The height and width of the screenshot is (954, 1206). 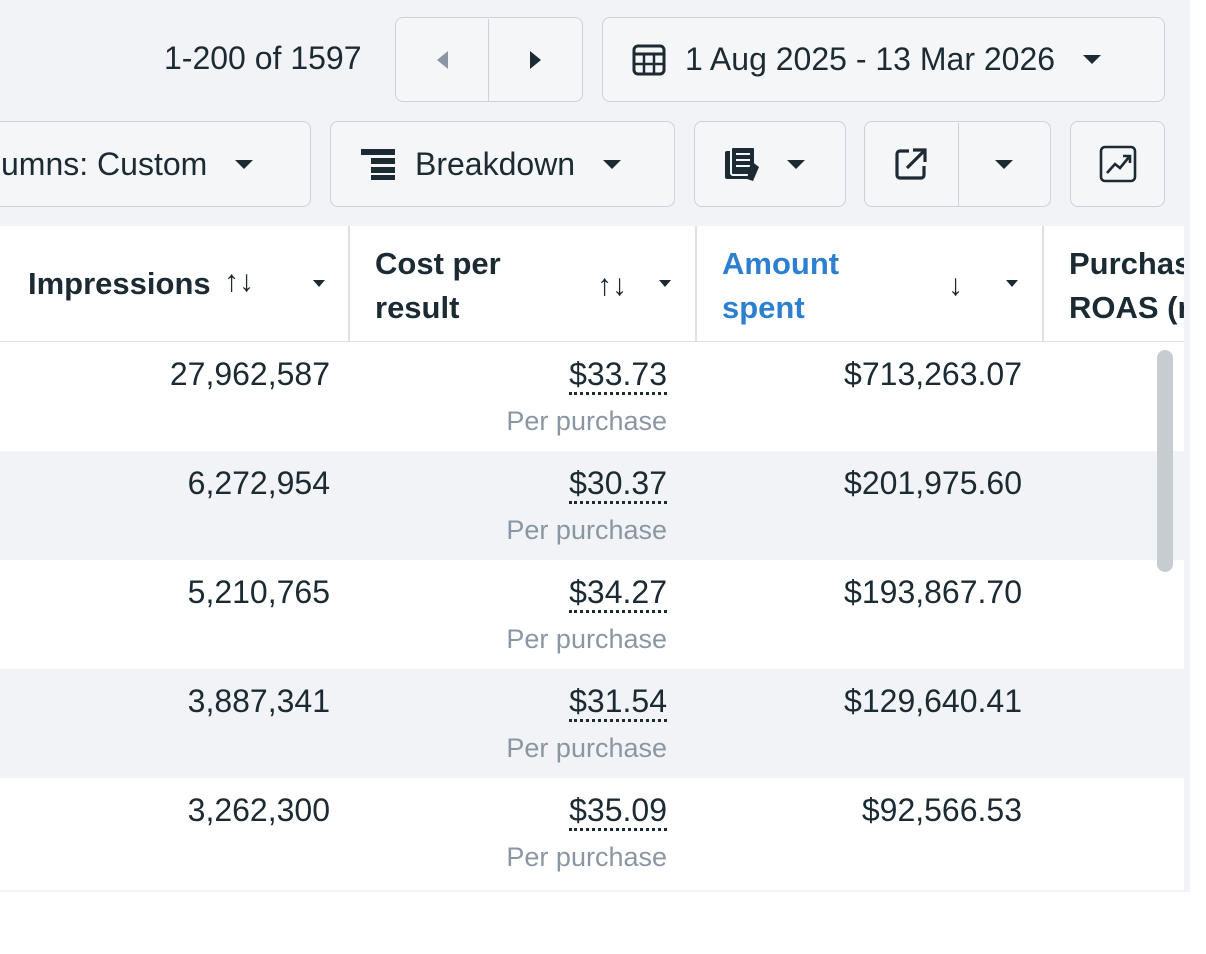 I want to click on export-button, so click(x=912, y=164).